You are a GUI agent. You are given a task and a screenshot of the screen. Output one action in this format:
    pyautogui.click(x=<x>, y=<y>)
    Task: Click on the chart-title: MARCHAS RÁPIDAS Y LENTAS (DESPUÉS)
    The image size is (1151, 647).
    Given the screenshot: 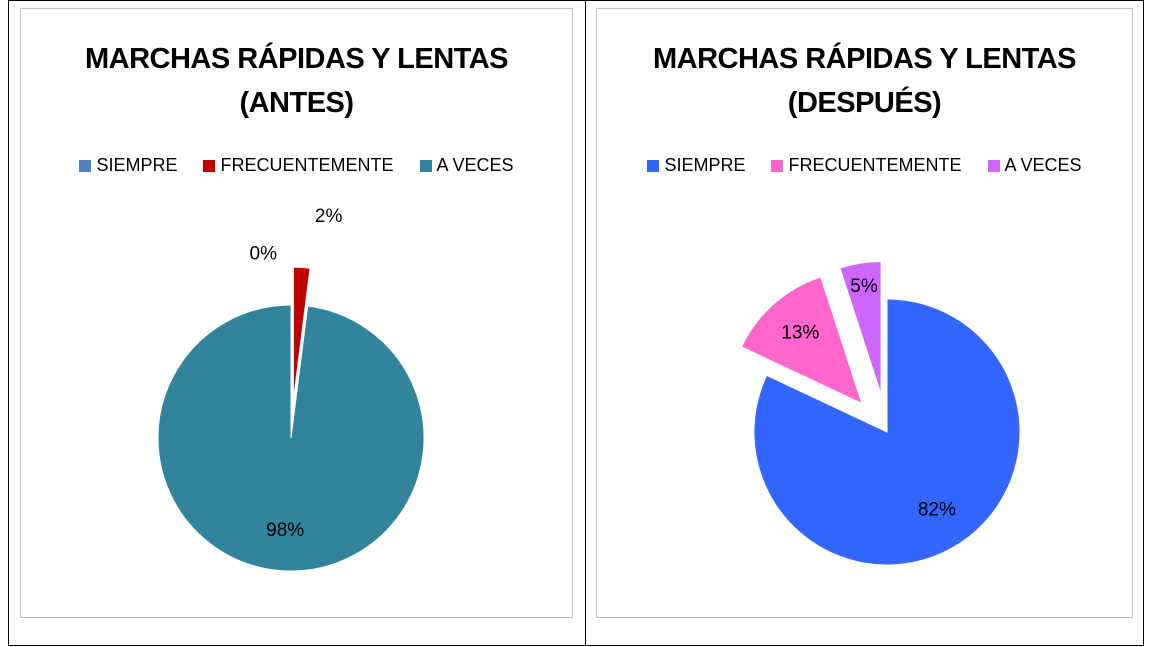 What is the action you would take?
    pyautogui.click(x=864, y=81)
    